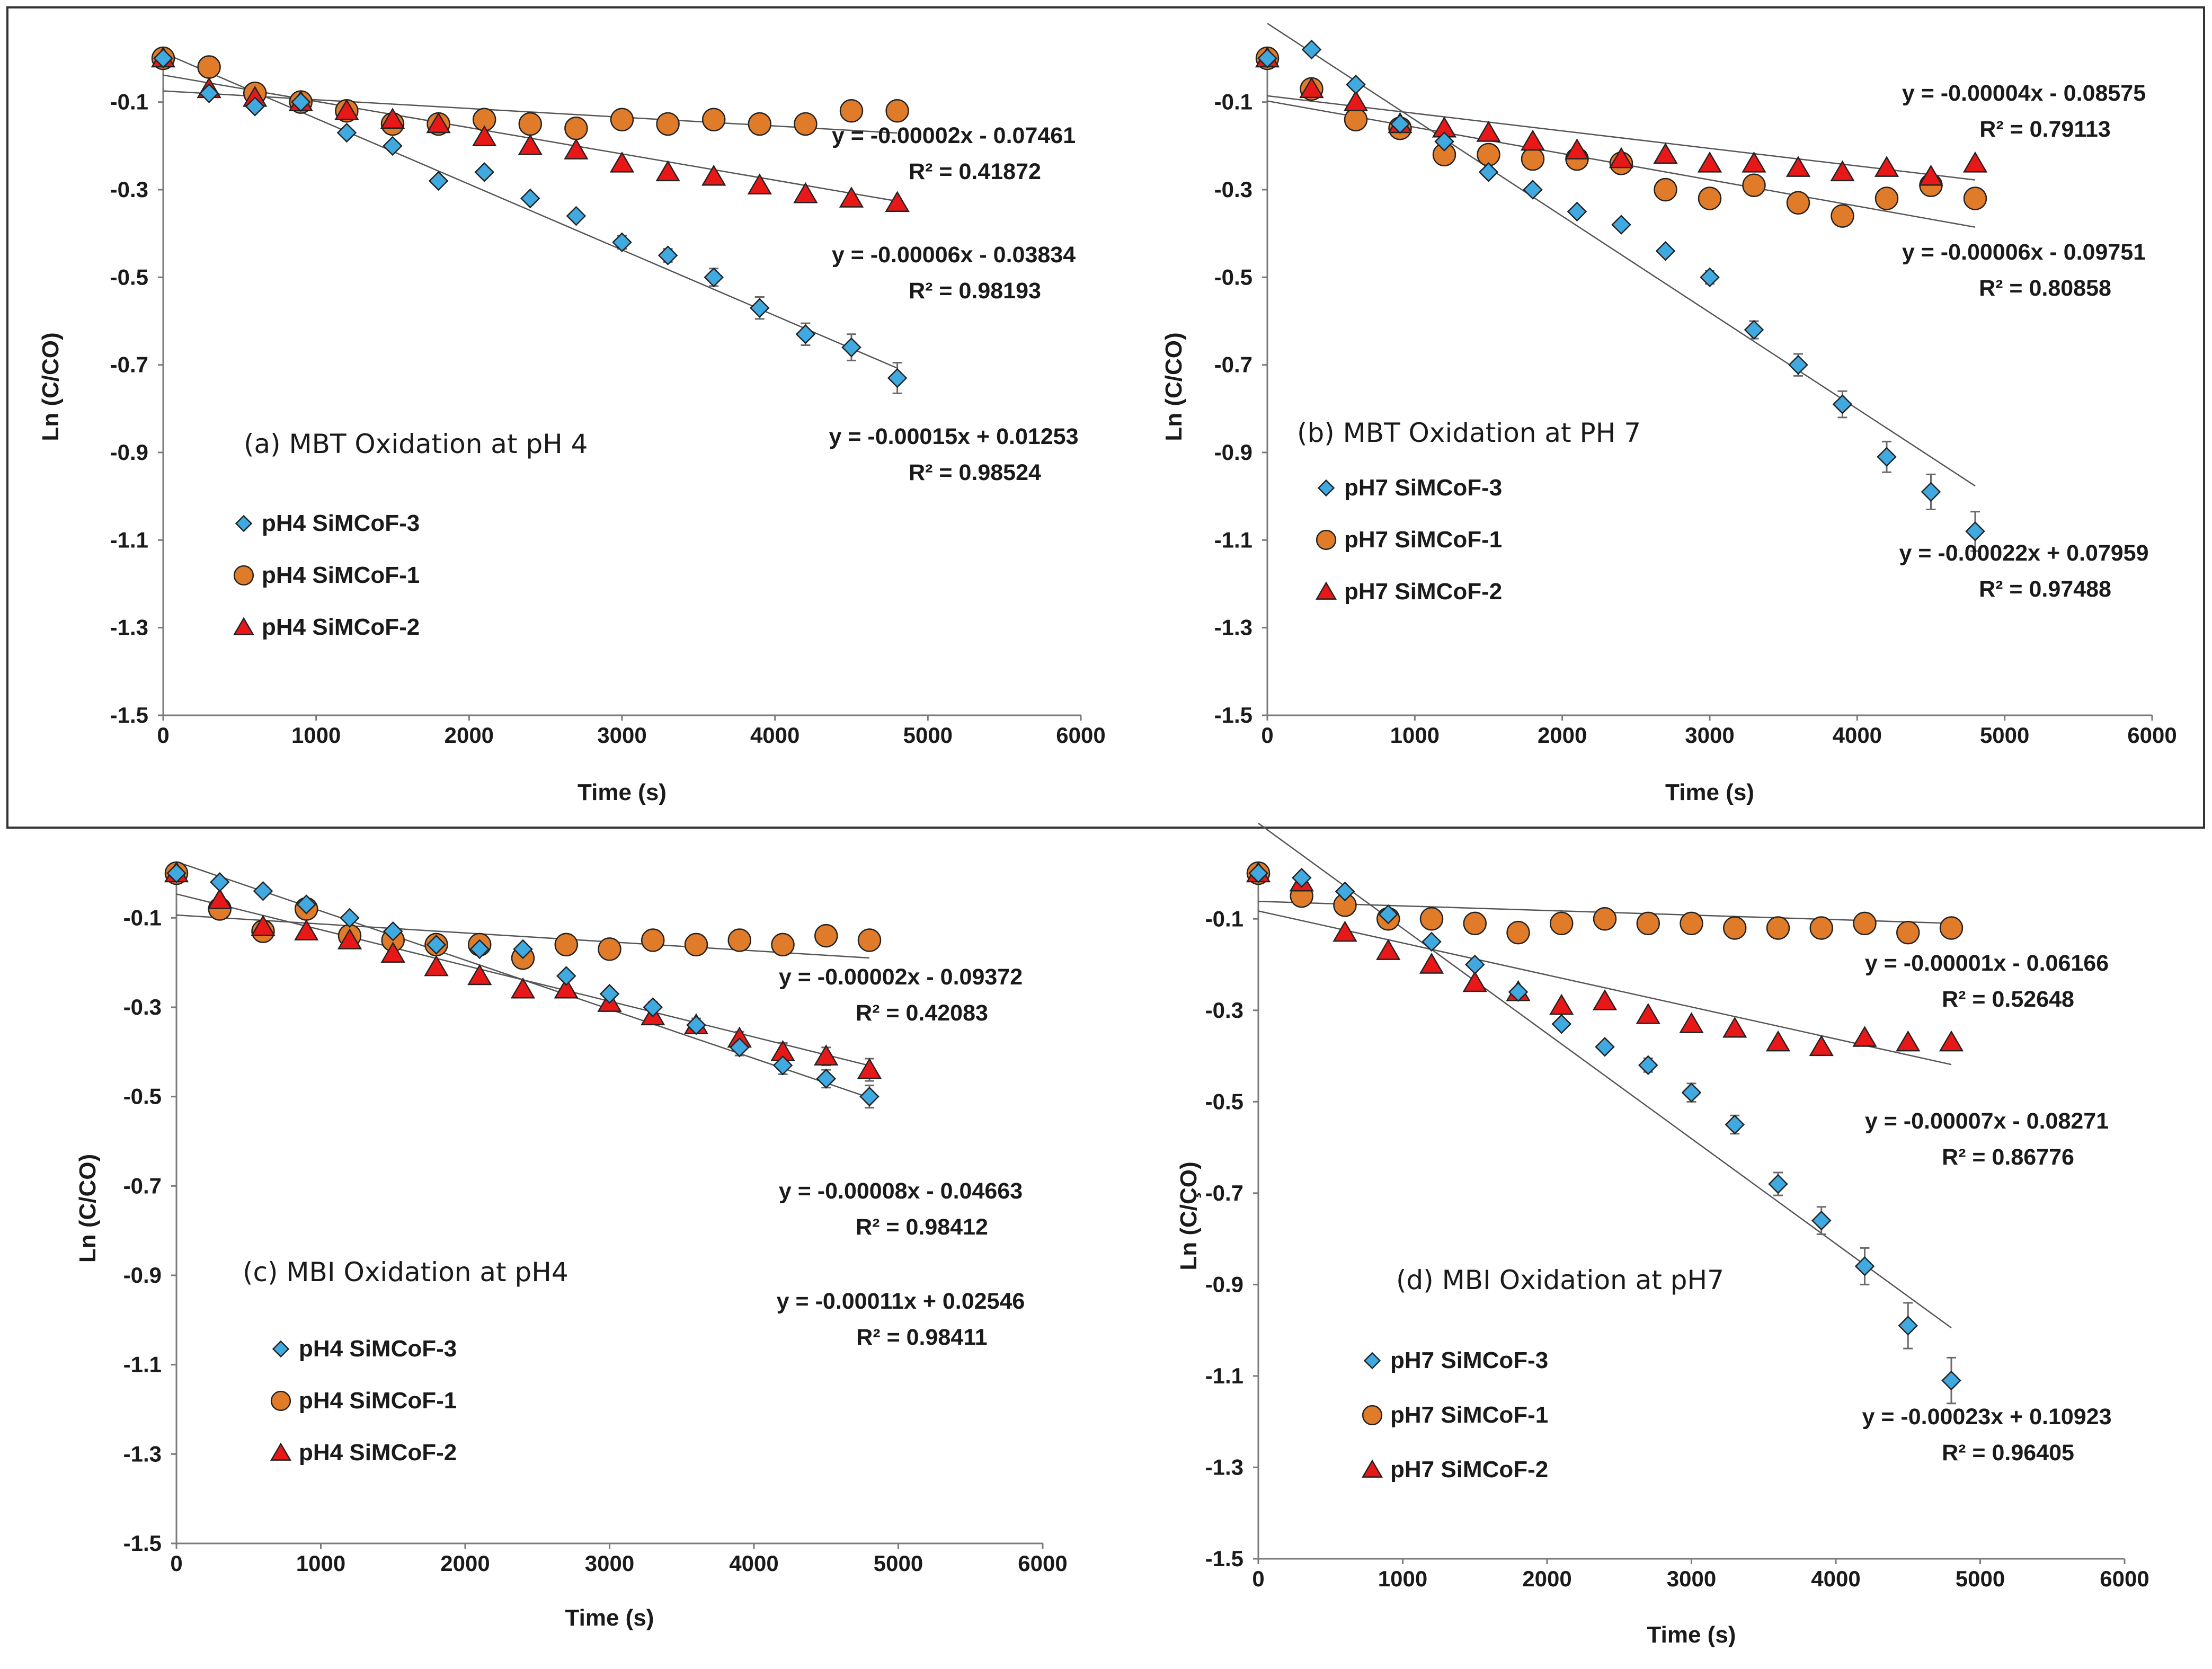 The width and height of the screenshot is (2212, 1669). What do you see at coordinates (901, 1191) in the screenshot?
I see `fit-equation: y = -0.00008x - 0.04663` at bounding box center [901, 1191].